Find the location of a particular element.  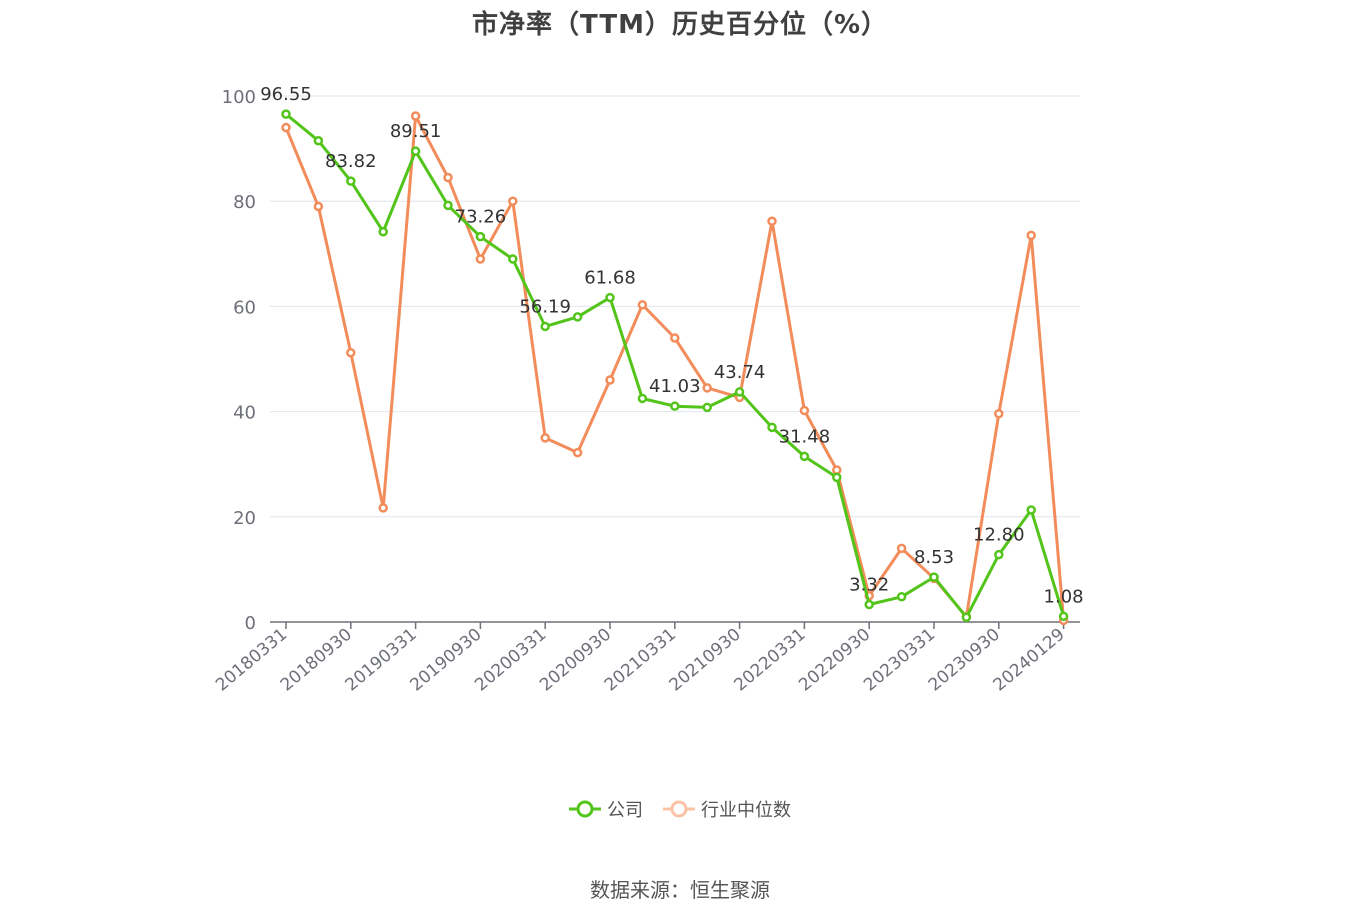

data-label-company: 31.48 is located at coordinates (805, 436).